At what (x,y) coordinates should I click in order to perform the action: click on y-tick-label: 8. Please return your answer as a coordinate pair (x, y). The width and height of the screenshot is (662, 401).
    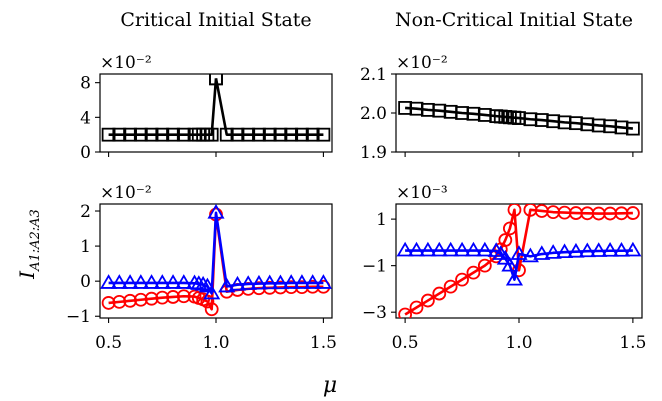
    Looking at the image, I should click on (85, 84).